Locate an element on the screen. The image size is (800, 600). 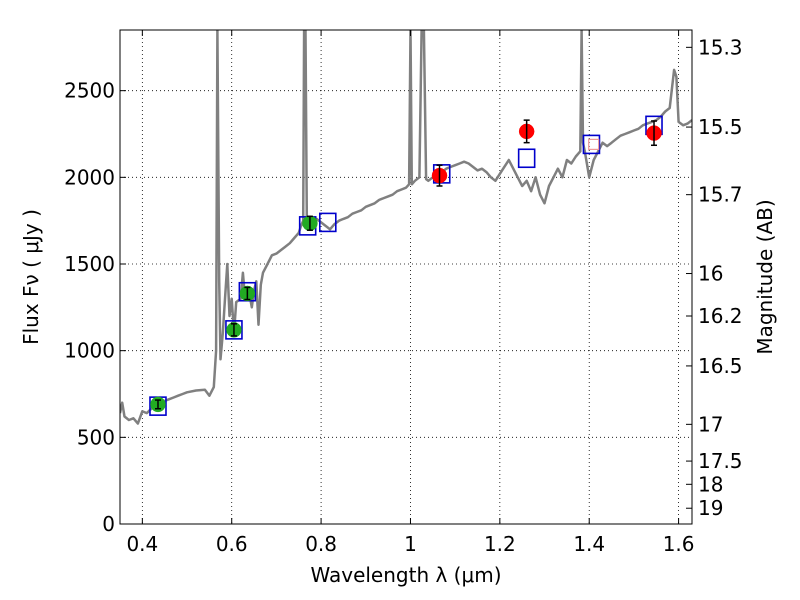
y-tick-label: 1000 is located at coordinates (89, 351).